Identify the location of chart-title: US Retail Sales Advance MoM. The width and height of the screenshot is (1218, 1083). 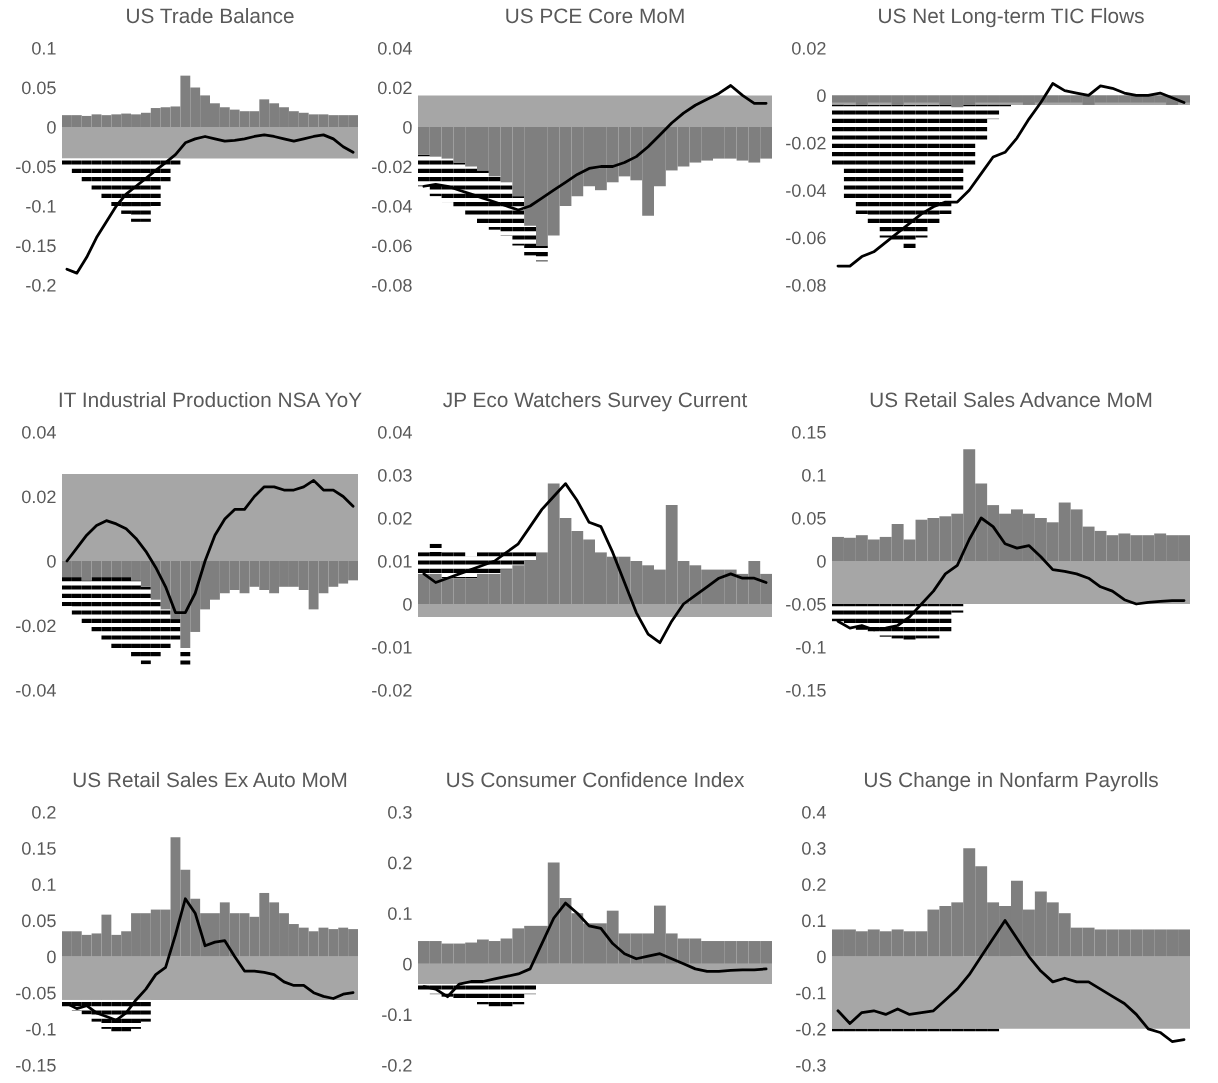
(1011, 399).